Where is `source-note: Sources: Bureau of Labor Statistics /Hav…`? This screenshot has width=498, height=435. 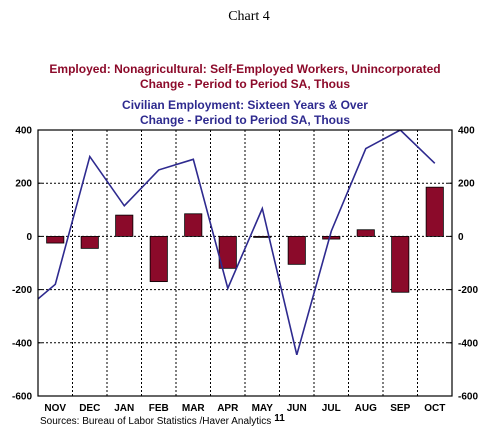 source-note: Sources: Bureau of Labor Statistics /Hav… is located at coordinates (156, 421).